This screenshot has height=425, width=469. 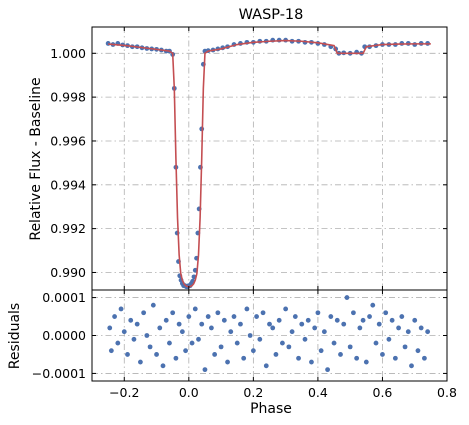 What do you see at coordinates (64, 335) in the screenshot?
I see `y-tick-label: 0.0000` at bounding box center [64, 335].